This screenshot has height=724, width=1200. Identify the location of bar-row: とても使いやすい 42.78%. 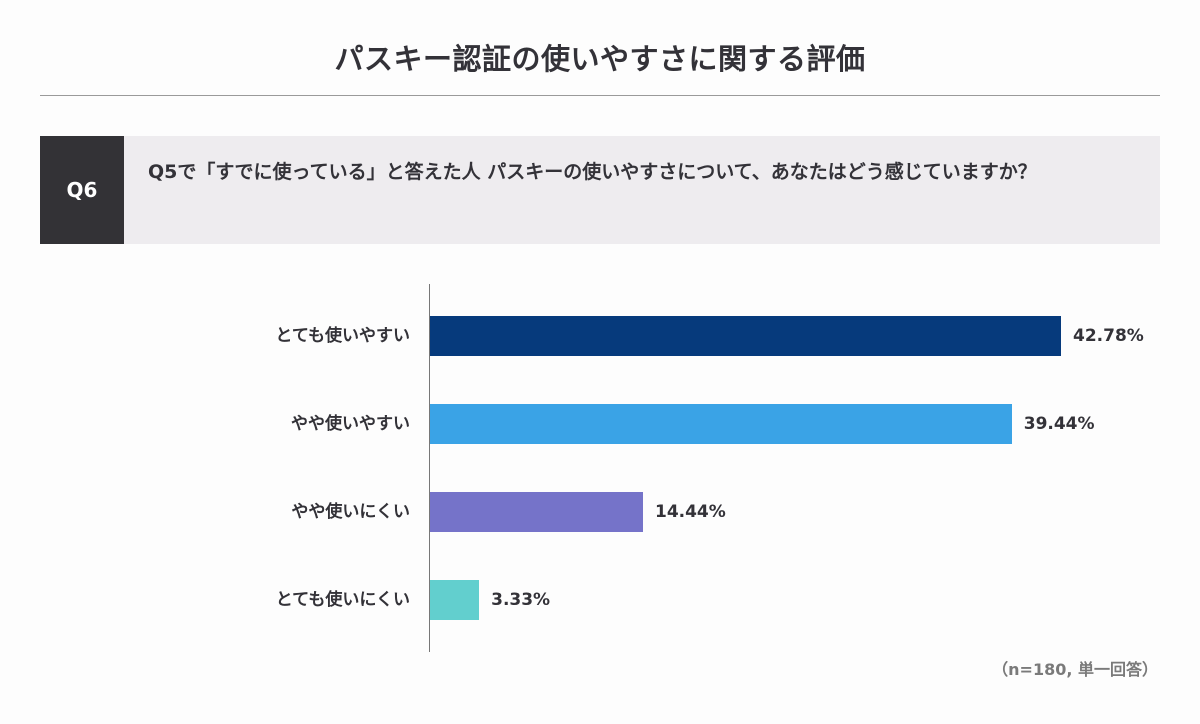
(600, 336).